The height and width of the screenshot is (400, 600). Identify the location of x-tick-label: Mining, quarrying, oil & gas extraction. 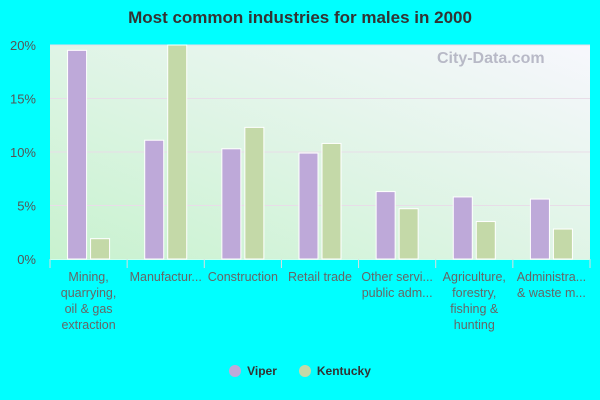
(89, 301).